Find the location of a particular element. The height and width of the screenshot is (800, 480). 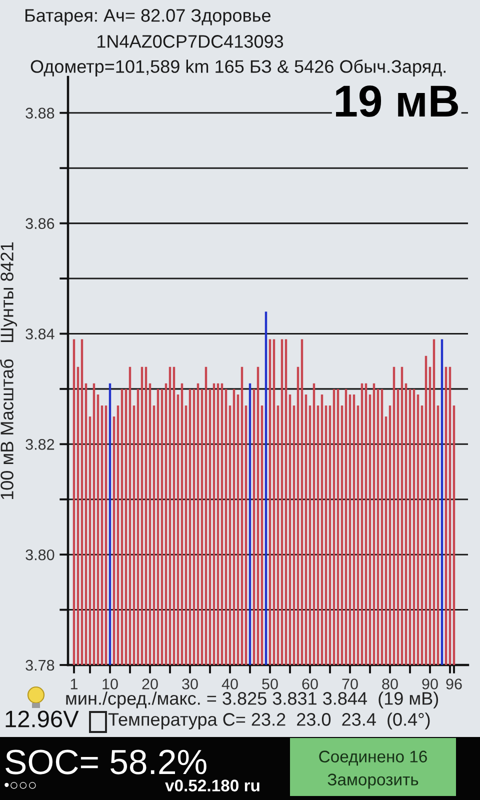

chart-subtitle: 1N4AZ0CP7DC413093 is located at coordinates (191, 41).